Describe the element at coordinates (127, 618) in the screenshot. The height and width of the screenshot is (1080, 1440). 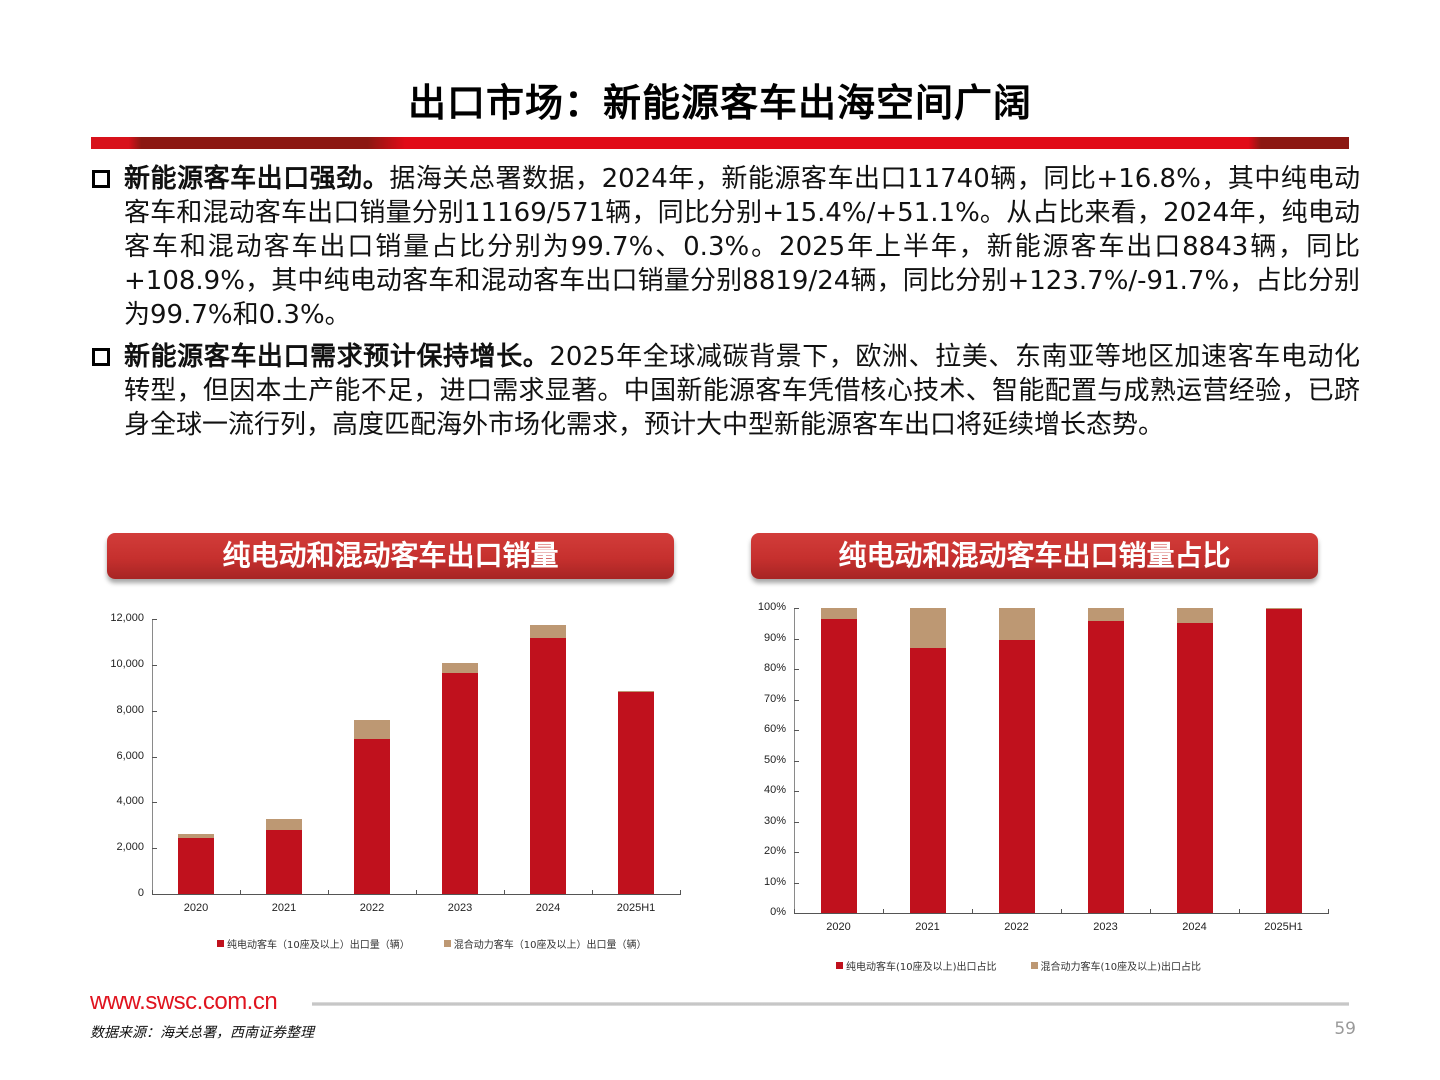
I see `y-tick-label: 12,000` at that location.